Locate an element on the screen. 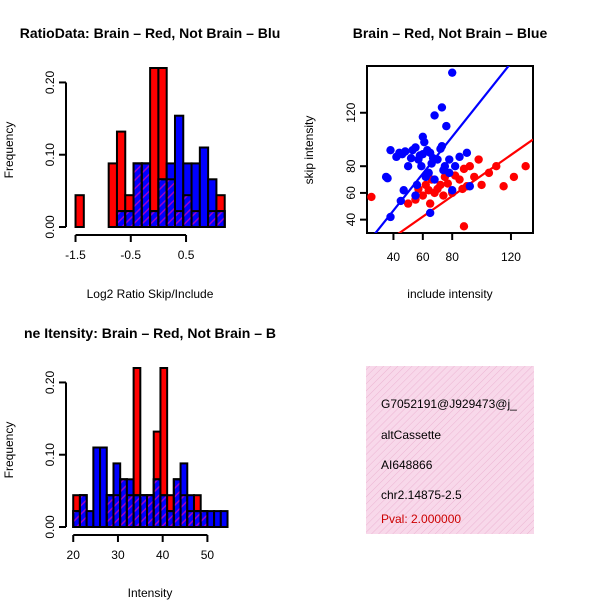 The image size is (600, 600). scatter-plot-frame is located at coordinates (450, 149).